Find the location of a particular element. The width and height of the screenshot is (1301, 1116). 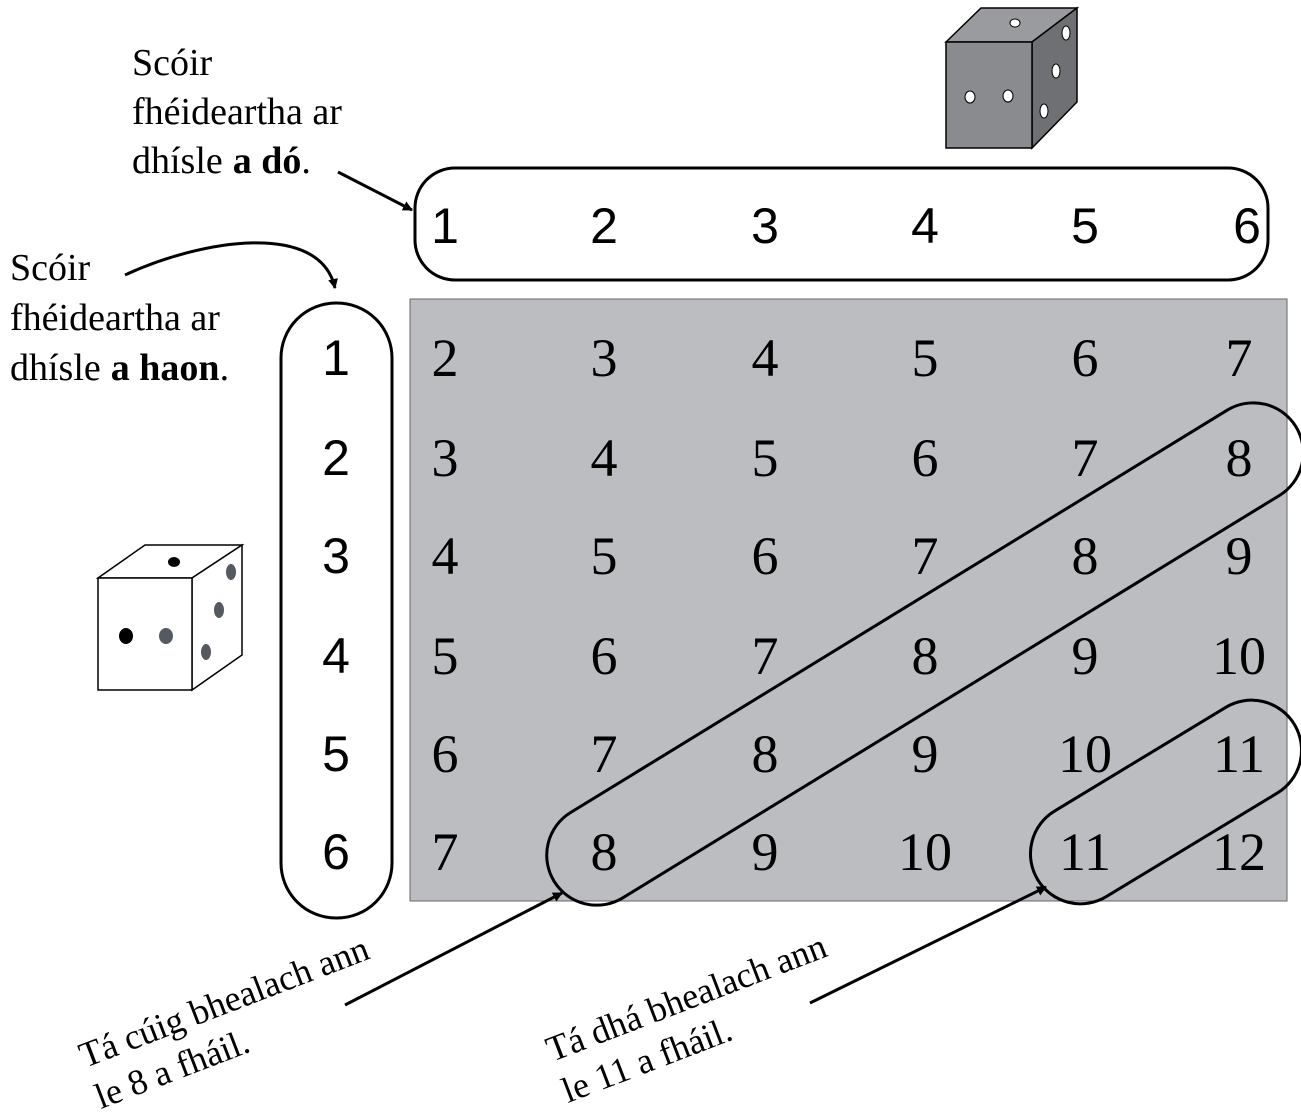

top-label-line: dhísle a dó. is located at coordinates (221, 161).